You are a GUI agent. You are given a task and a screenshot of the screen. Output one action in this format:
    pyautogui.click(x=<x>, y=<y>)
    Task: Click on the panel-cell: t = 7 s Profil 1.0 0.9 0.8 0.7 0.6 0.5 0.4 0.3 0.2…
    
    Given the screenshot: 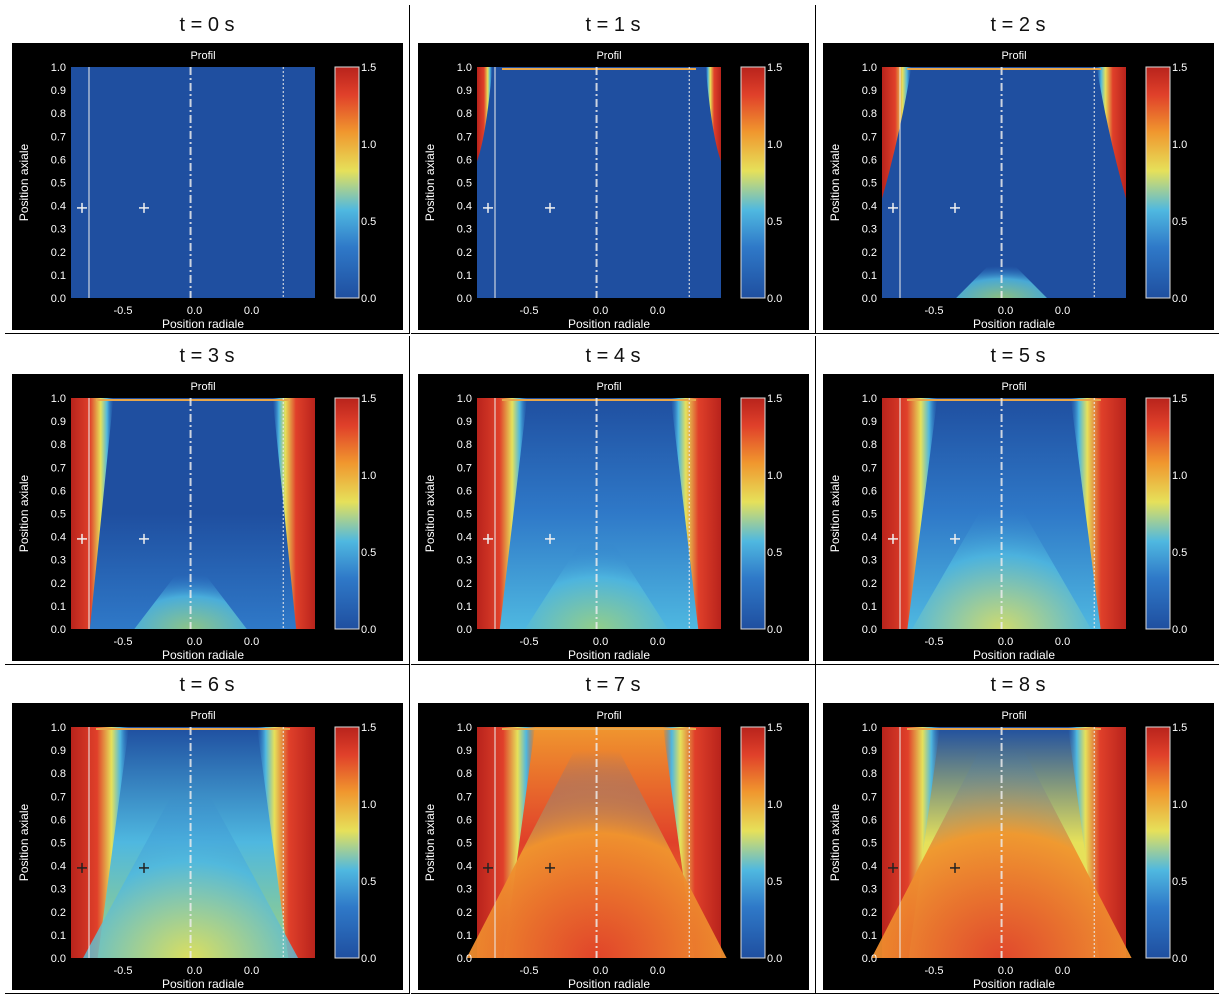 What is the action you would take?
    pyautogui.click(x=613, y=829)
    